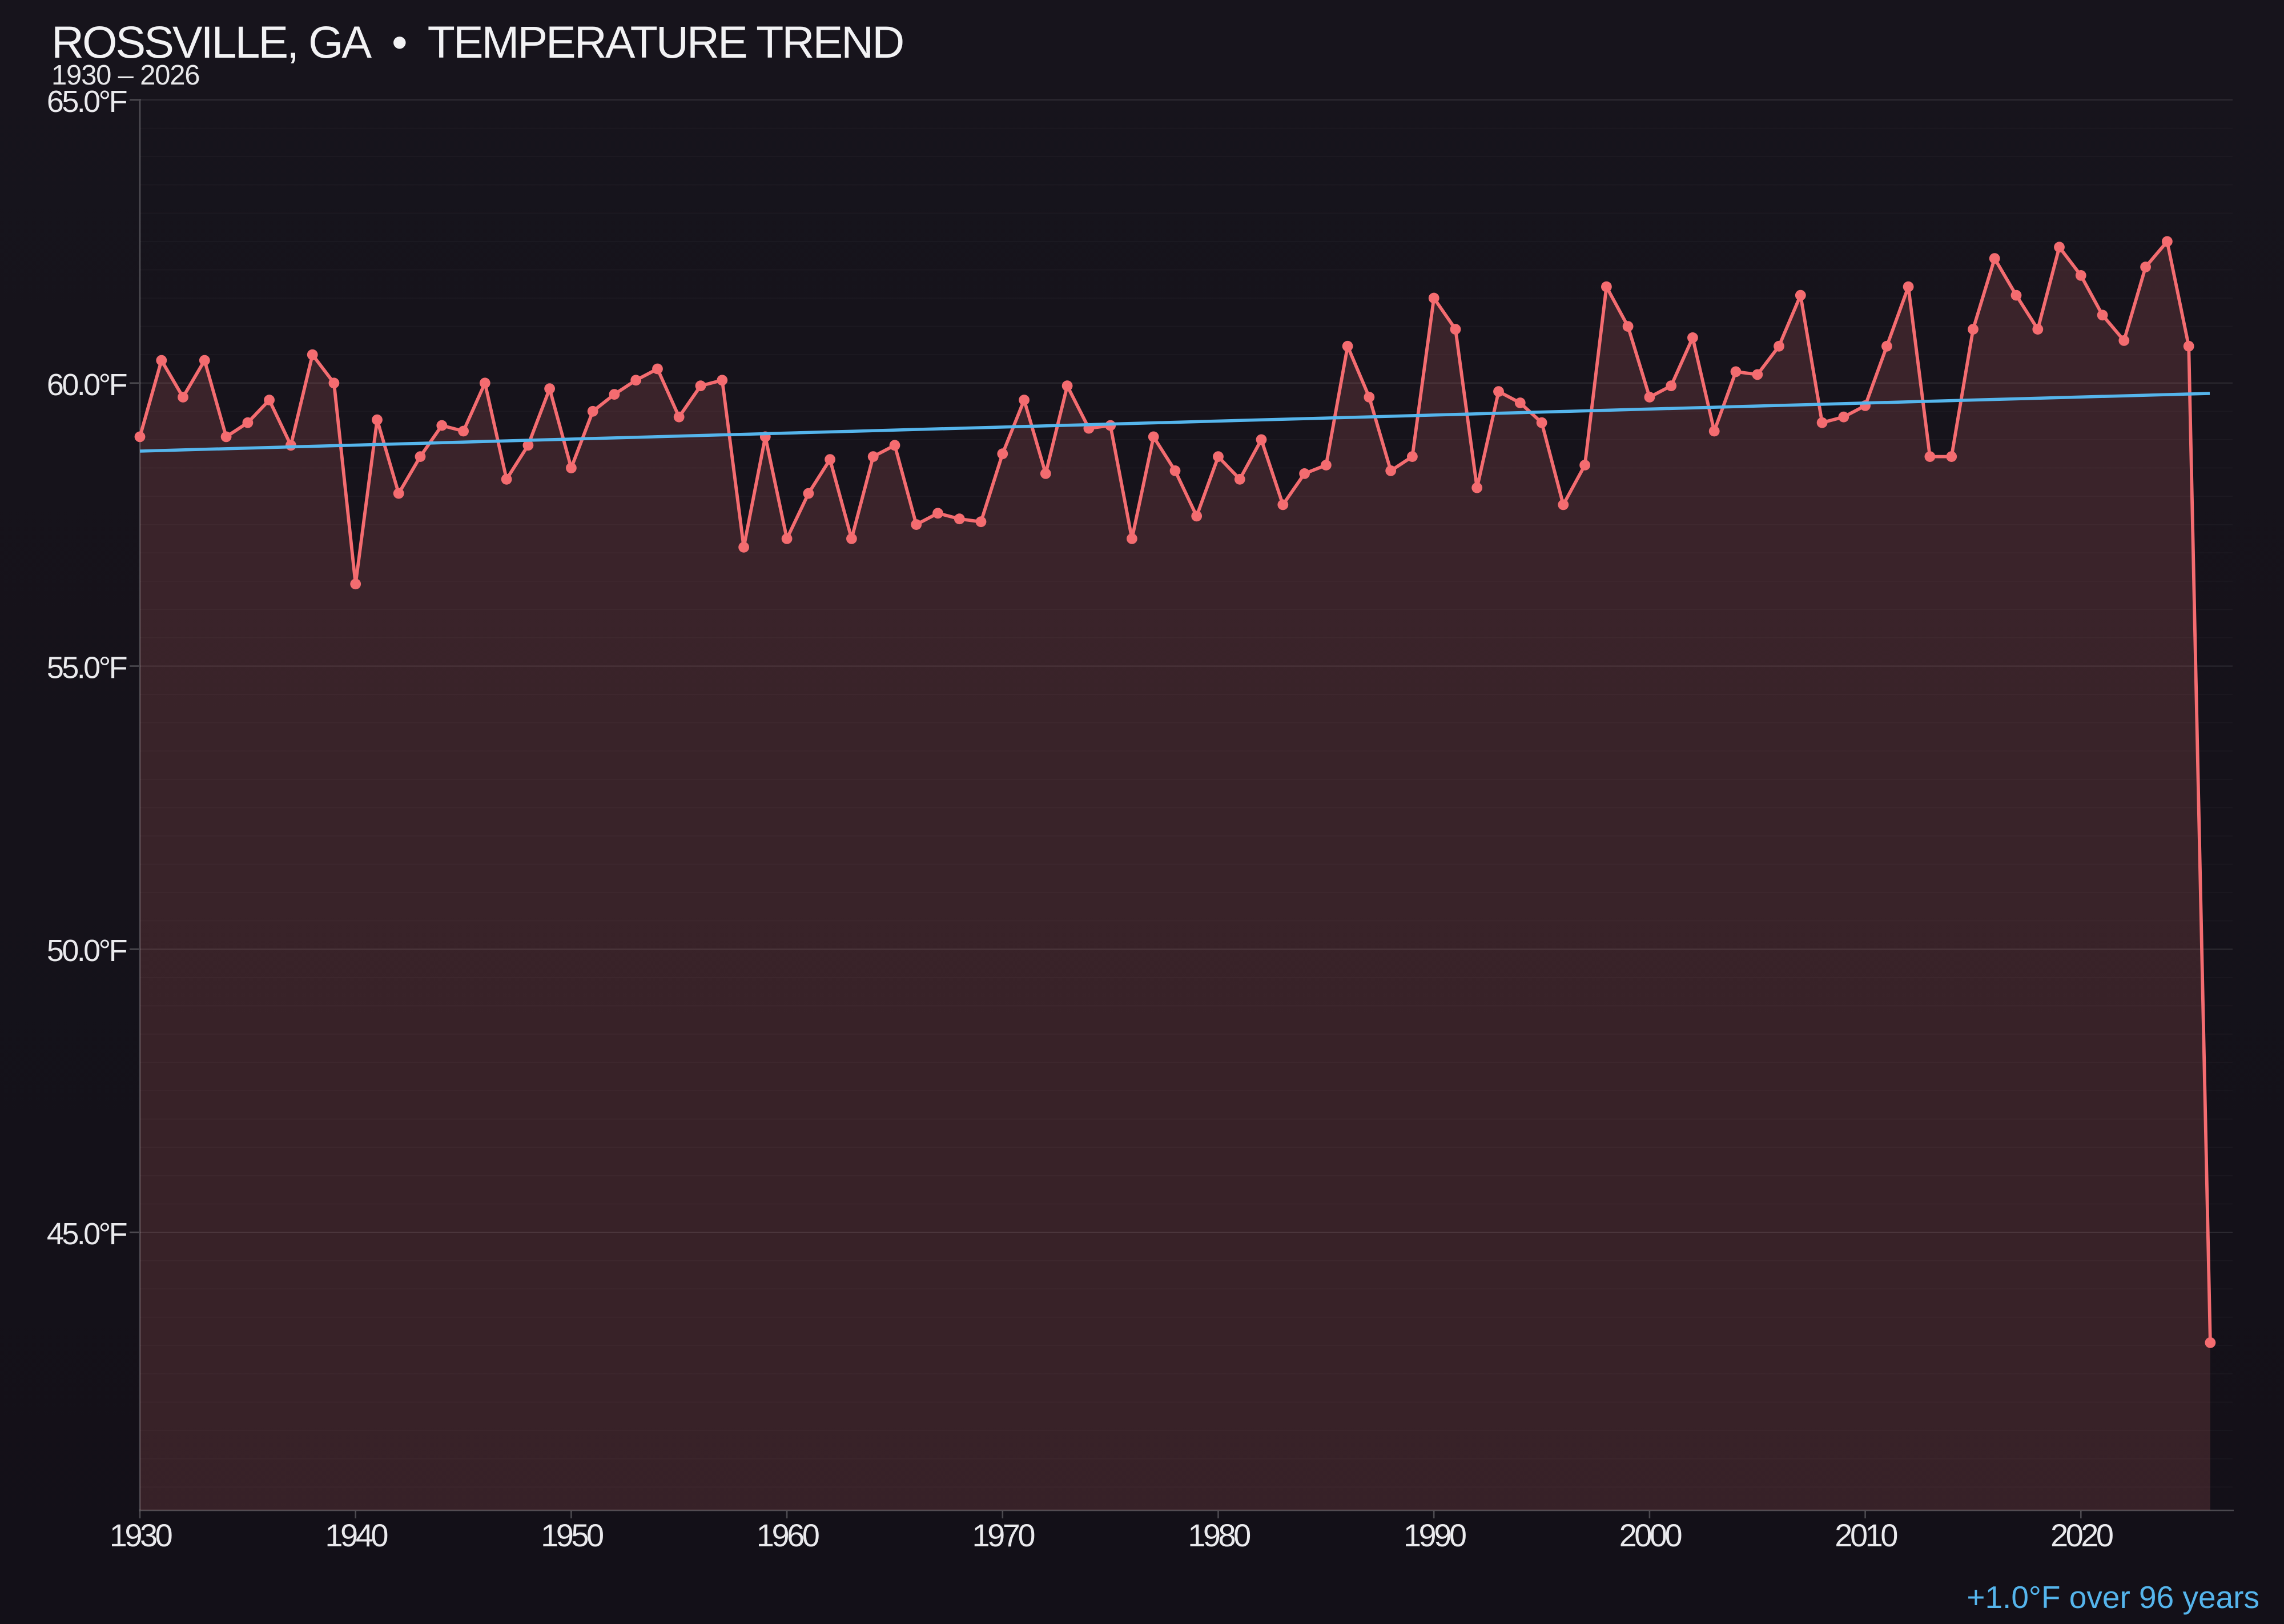  What do you see at coordinates (1219, 1535) in the screenshot?
I see `svg-text: 1980` at bounding box center [1219, 1535].